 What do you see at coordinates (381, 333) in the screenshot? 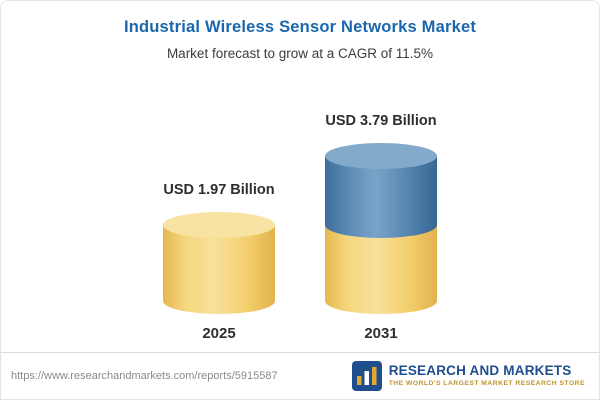
I see `bar-category-label-2031: 2031` at bounding box center [381, 333].